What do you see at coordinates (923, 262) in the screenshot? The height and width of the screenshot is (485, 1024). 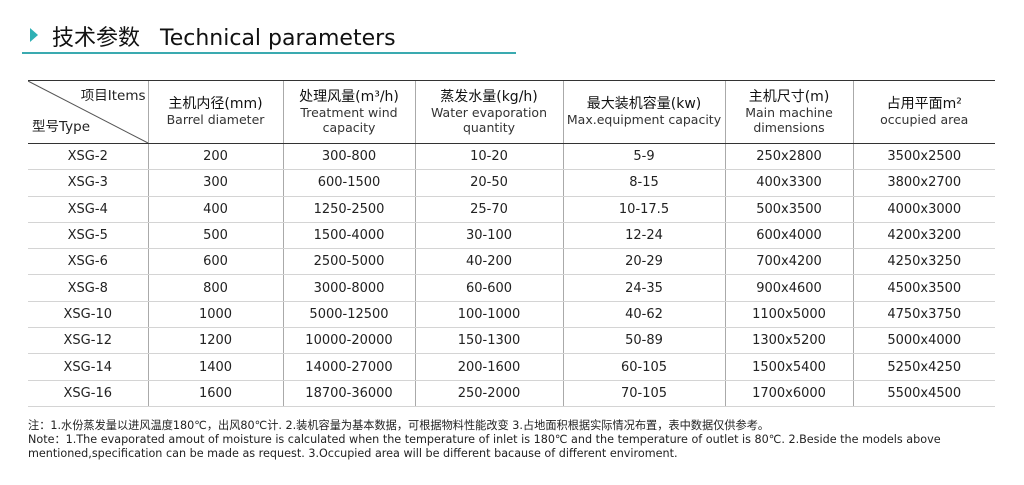 I see `table-cell: 4250x3250` at bounding box center [923, 262].